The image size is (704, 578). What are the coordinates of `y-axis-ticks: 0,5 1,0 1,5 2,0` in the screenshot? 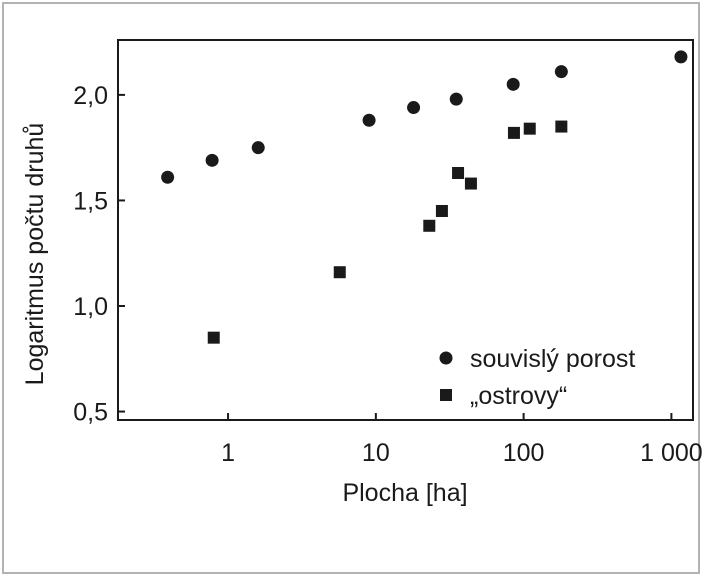 It's located at (99, 254).